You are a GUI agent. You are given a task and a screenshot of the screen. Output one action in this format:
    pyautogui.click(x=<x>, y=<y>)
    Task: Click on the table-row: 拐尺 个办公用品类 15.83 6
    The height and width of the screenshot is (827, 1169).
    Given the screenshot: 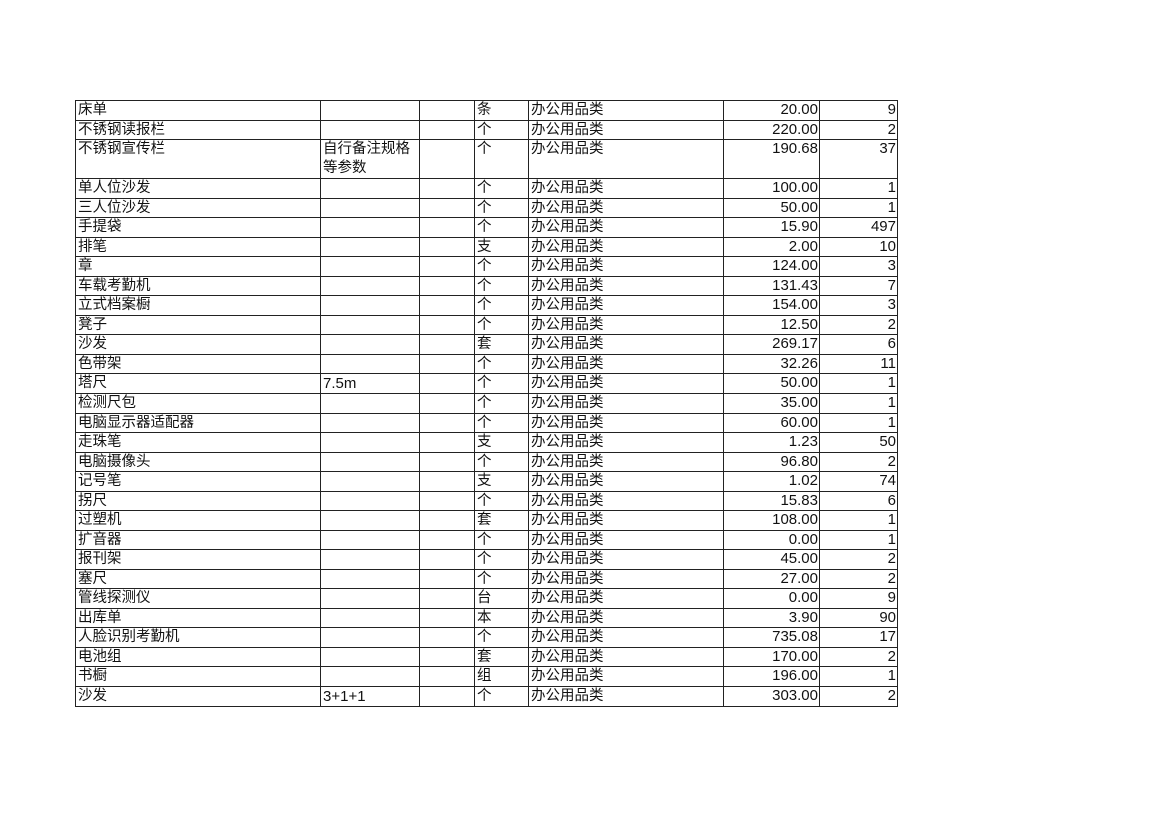 What is the action you would take?
    pyautogui.click(x=486, y=500)
    